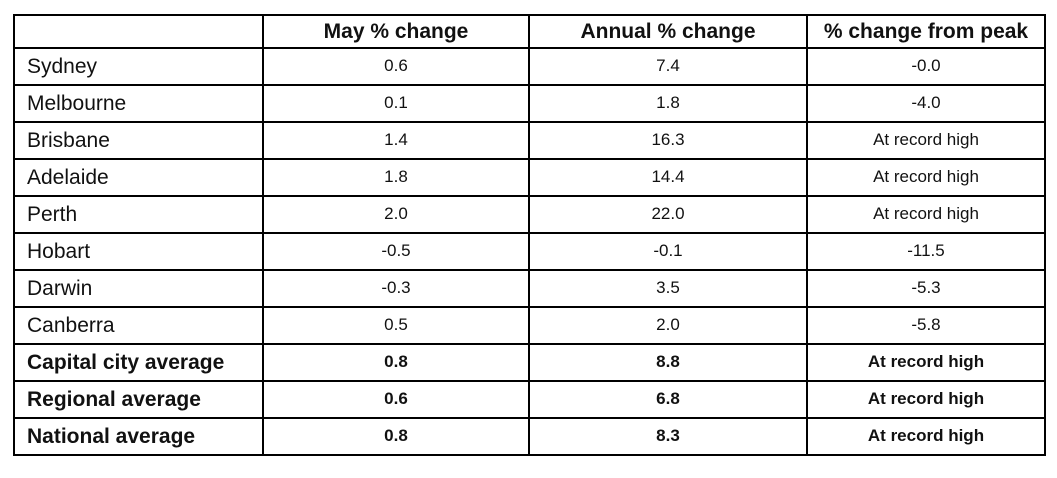  Describe the element at coordinates (396, 325) in the screenshot. I see `cell-may-change: 0.5` at that location.